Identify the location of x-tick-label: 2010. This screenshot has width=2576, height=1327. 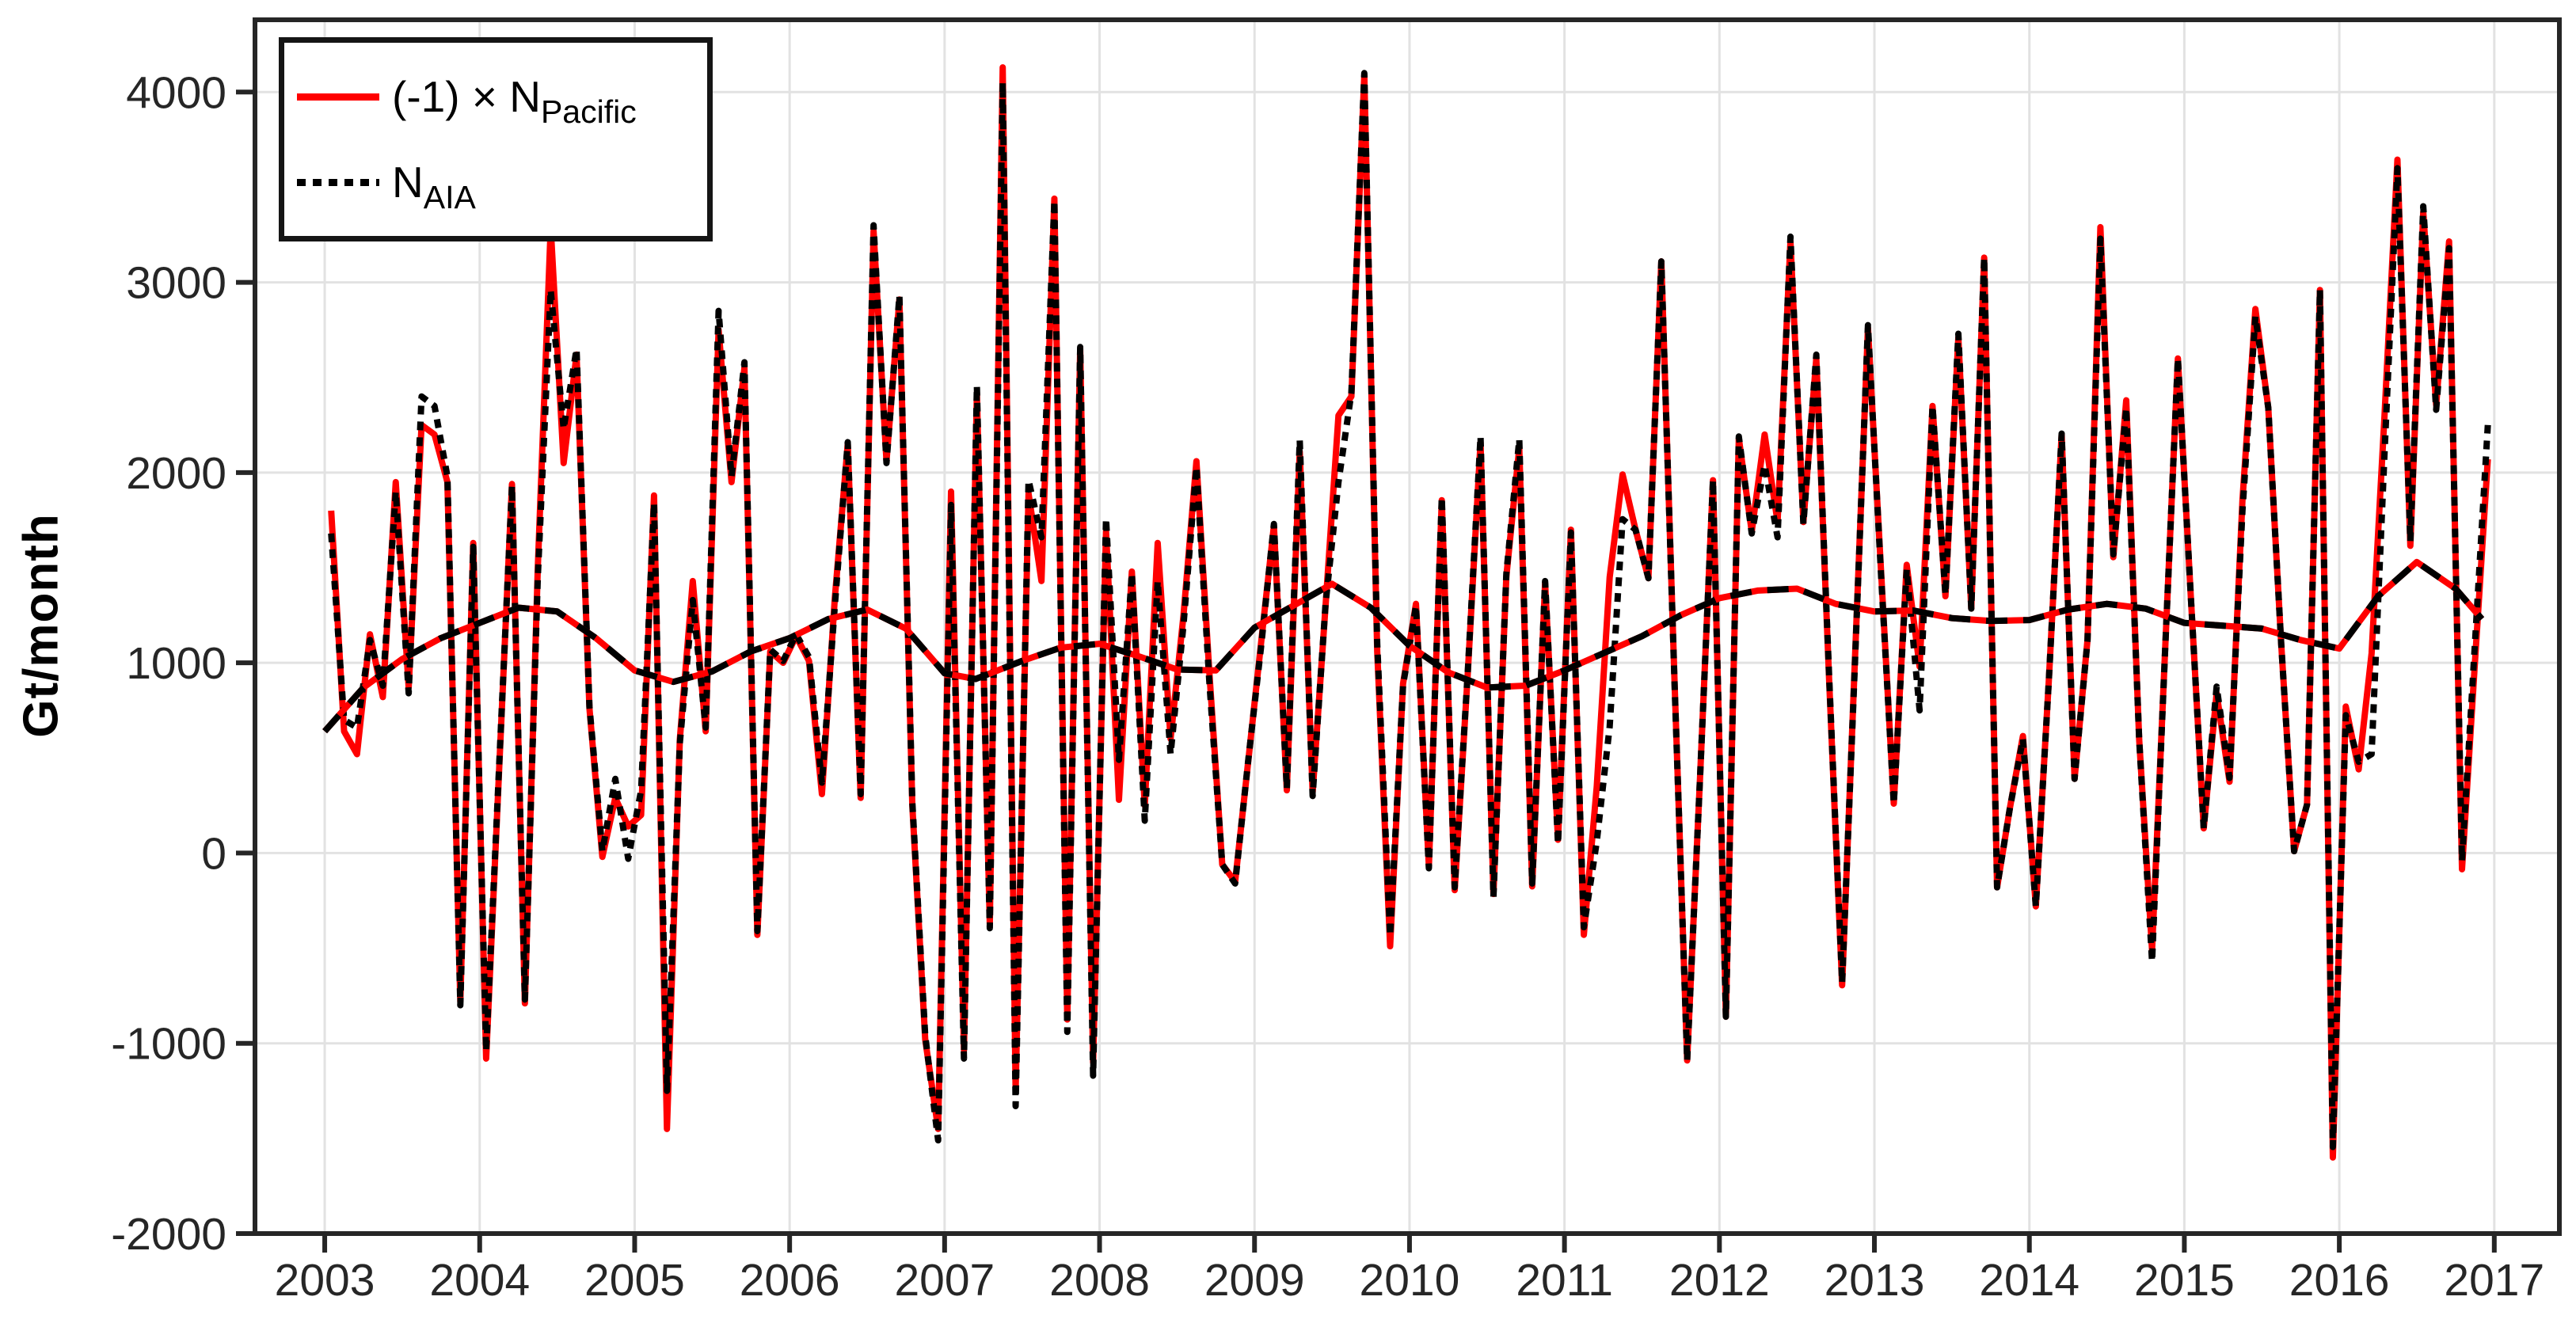
(1410, 1280).